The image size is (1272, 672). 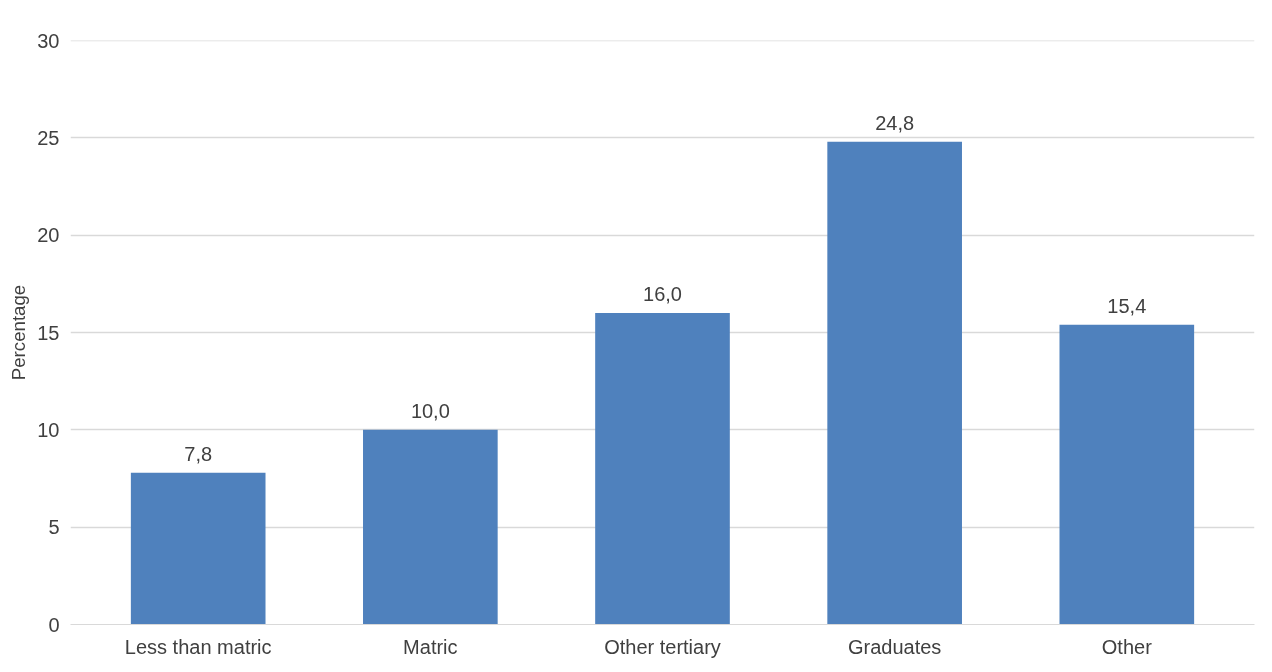 I want to click on data-label: 15,4, so click(x=1127, y=305).